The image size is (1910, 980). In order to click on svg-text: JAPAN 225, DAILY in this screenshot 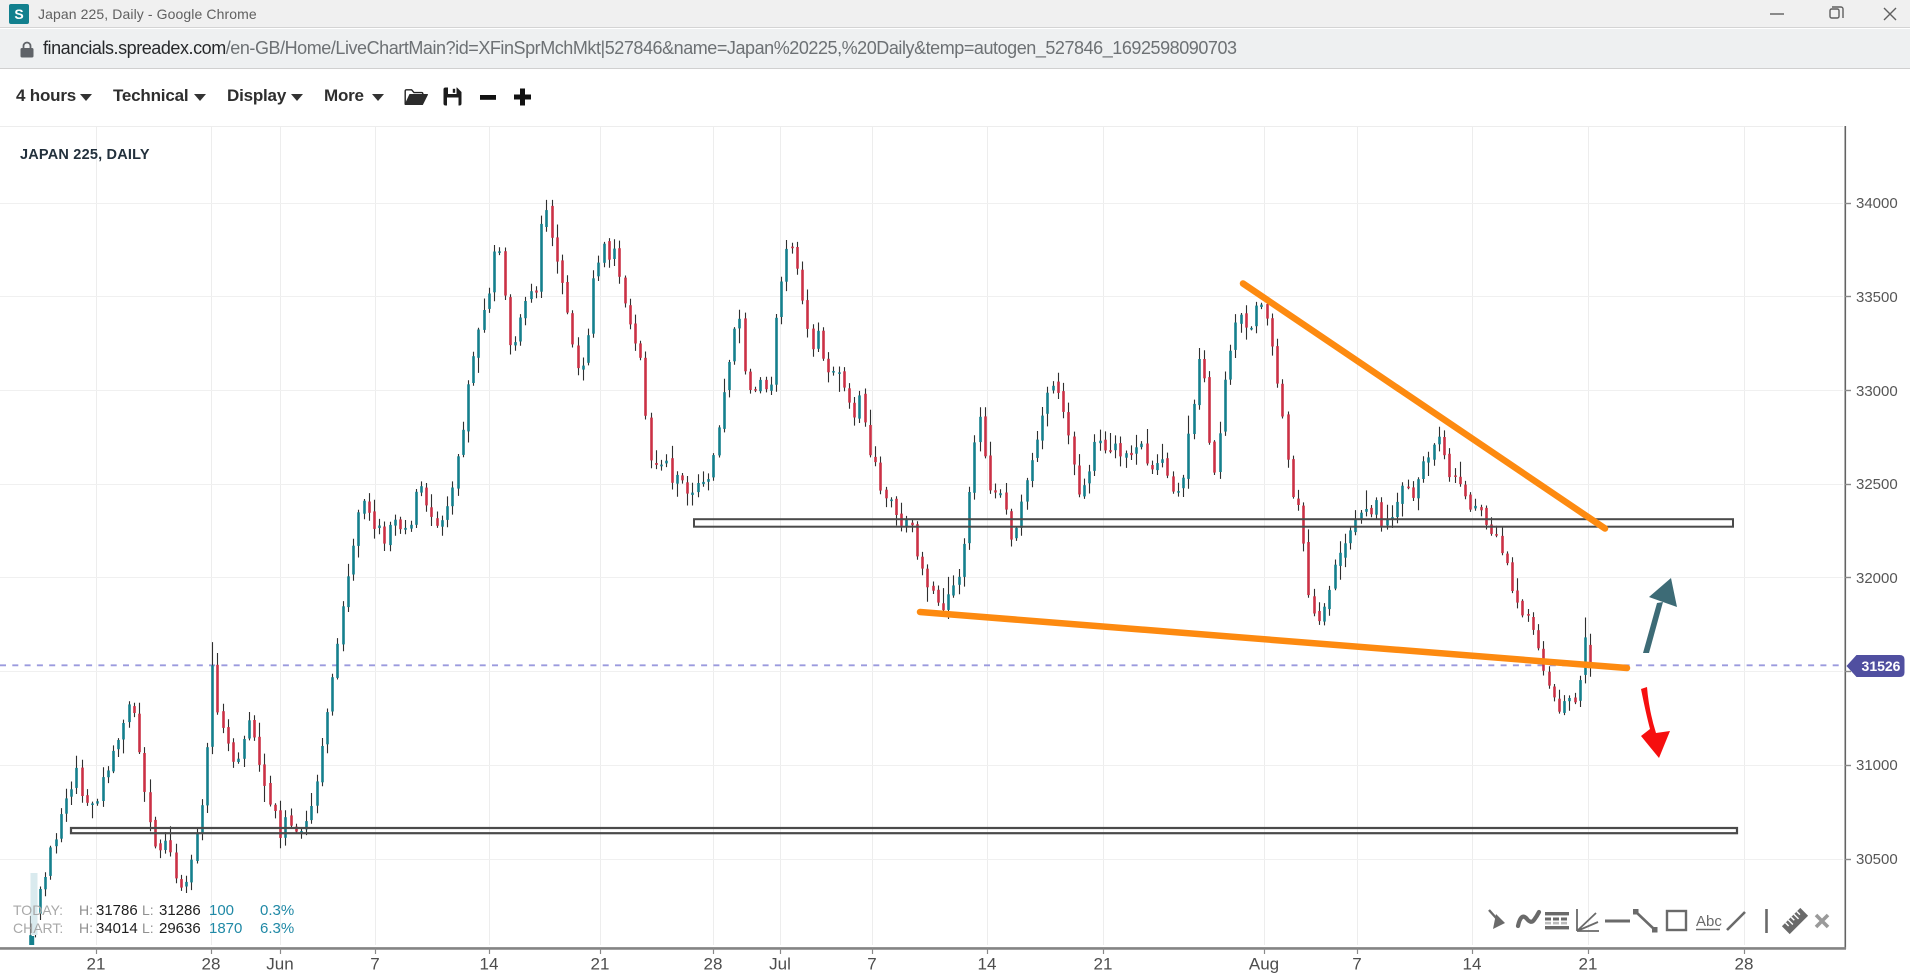, I will do `click(85, 155)`.